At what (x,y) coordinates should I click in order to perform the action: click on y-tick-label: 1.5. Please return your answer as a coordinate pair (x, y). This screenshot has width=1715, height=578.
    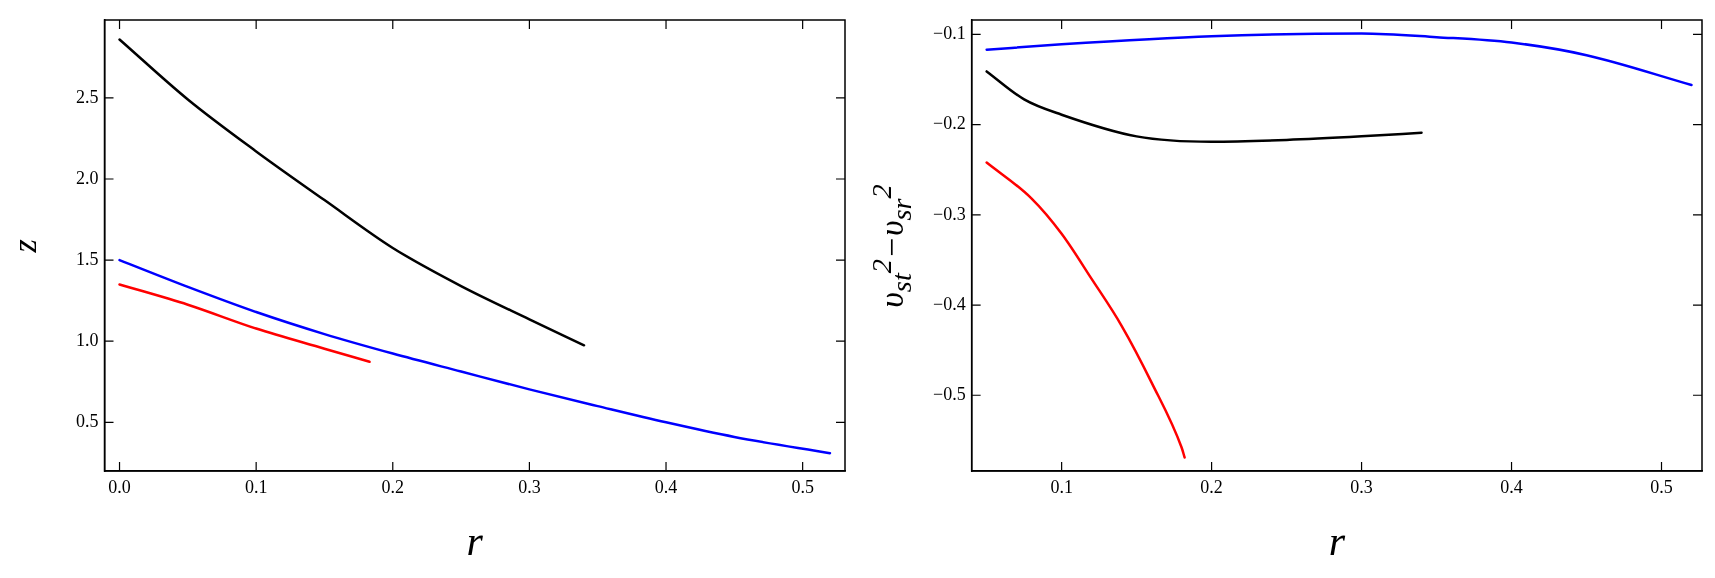
    Looking at the image, I should click on (87, 258).